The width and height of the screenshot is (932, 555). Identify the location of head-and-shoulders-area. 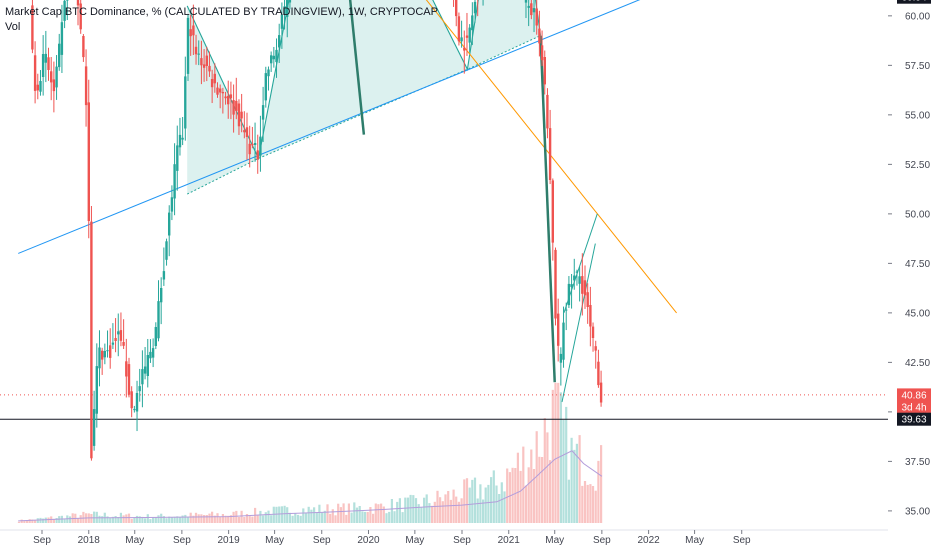
(364, 97).